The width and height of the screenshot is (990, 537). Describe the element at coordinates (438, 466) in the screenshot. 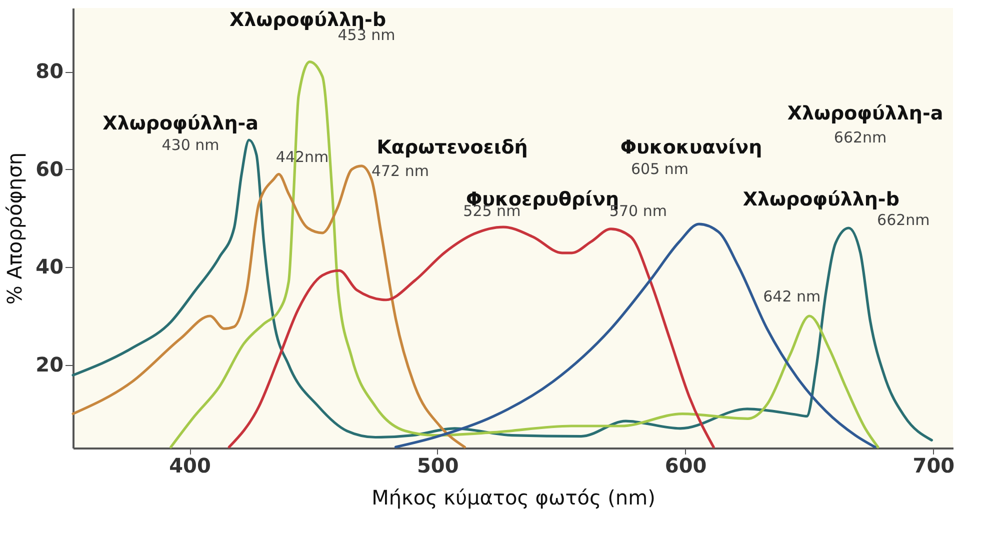

I see `x-tick-label: 500` at that location.